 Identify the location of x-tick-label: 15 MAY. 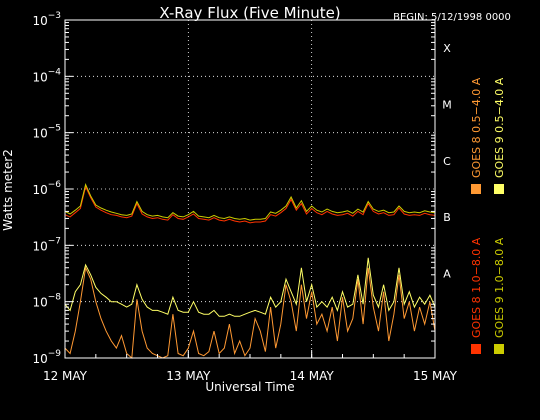
(435, 376).